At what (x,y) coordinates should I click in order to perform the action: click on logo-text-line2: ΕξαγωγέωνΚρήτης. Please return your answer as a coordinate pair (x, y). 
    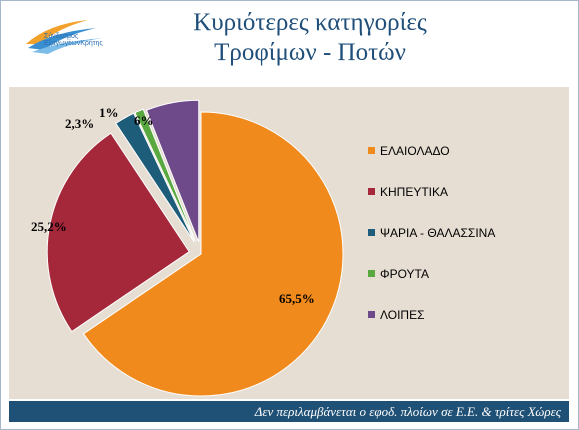
    Looking at the image, I should click on (73, 43).